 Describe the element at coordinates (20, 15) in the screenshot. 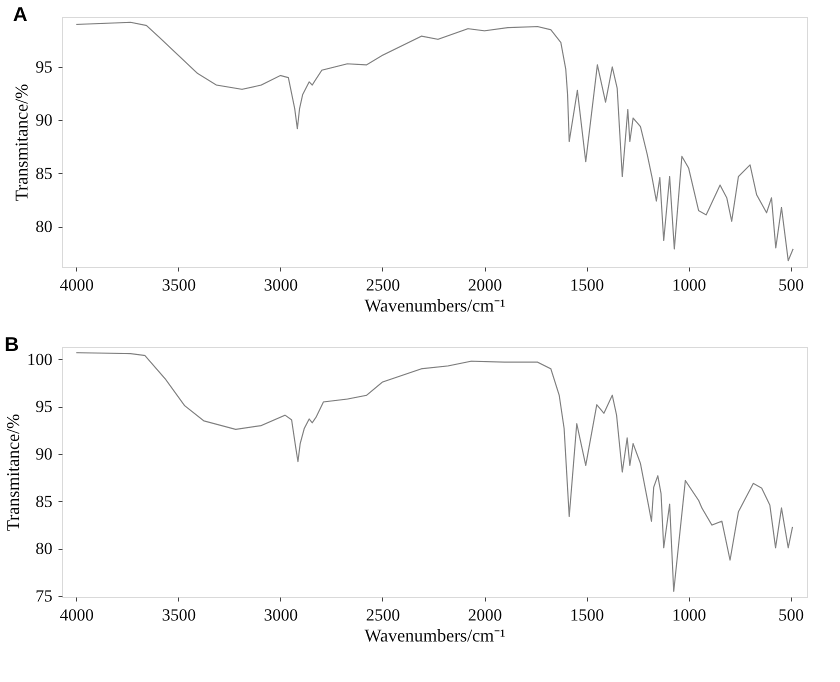

I see `chart-title: A` at that location.